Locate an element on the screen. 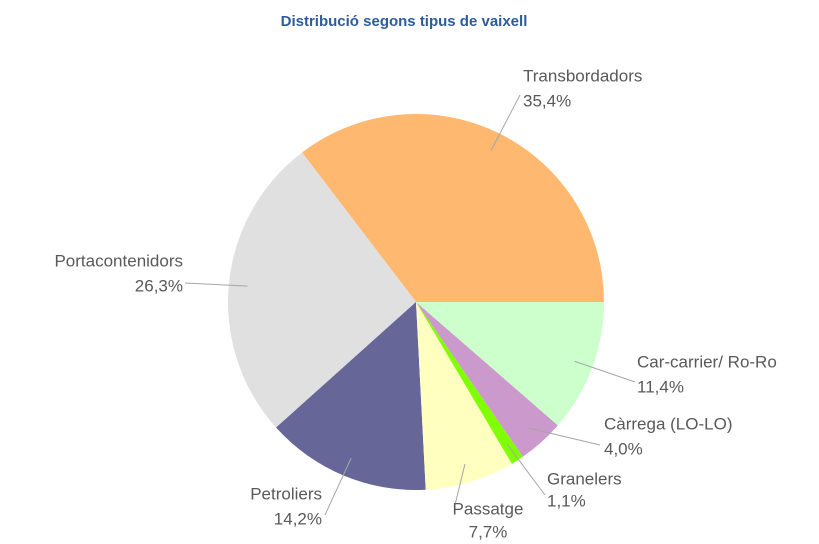 Image resolution: width=819 pixels, height=544 pixels. value-label: 14,2% is located at coordinates (298, 518).